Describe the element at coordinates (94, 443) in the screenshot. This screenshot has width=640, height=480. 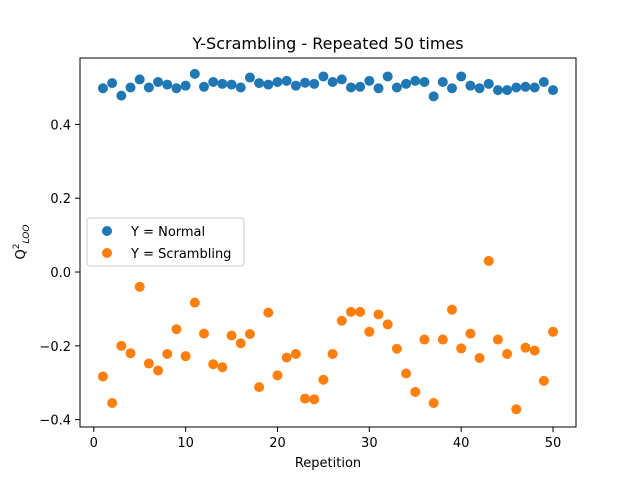
I see `x-tick-label: 0` at that location.